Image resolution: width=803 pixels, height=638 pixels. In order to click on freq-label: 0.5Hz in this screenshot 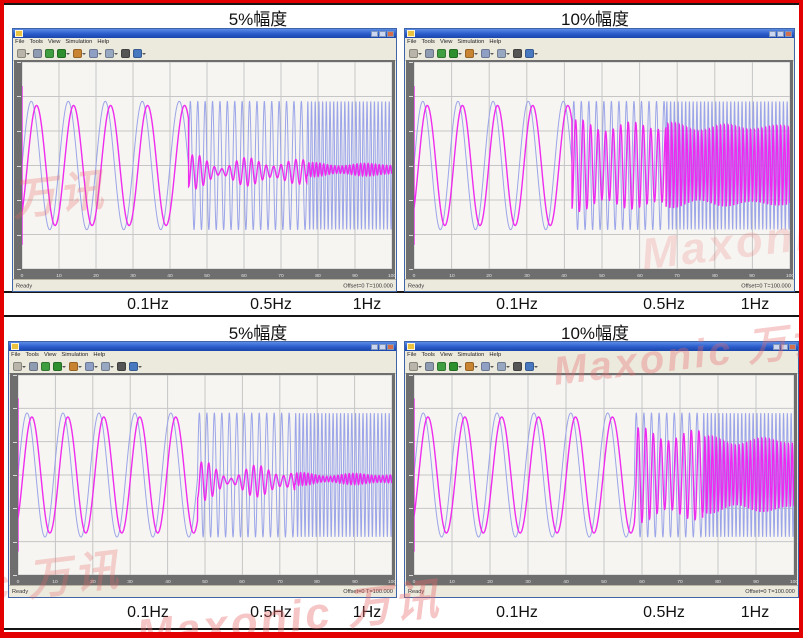, I will do `click(664, 304)`.